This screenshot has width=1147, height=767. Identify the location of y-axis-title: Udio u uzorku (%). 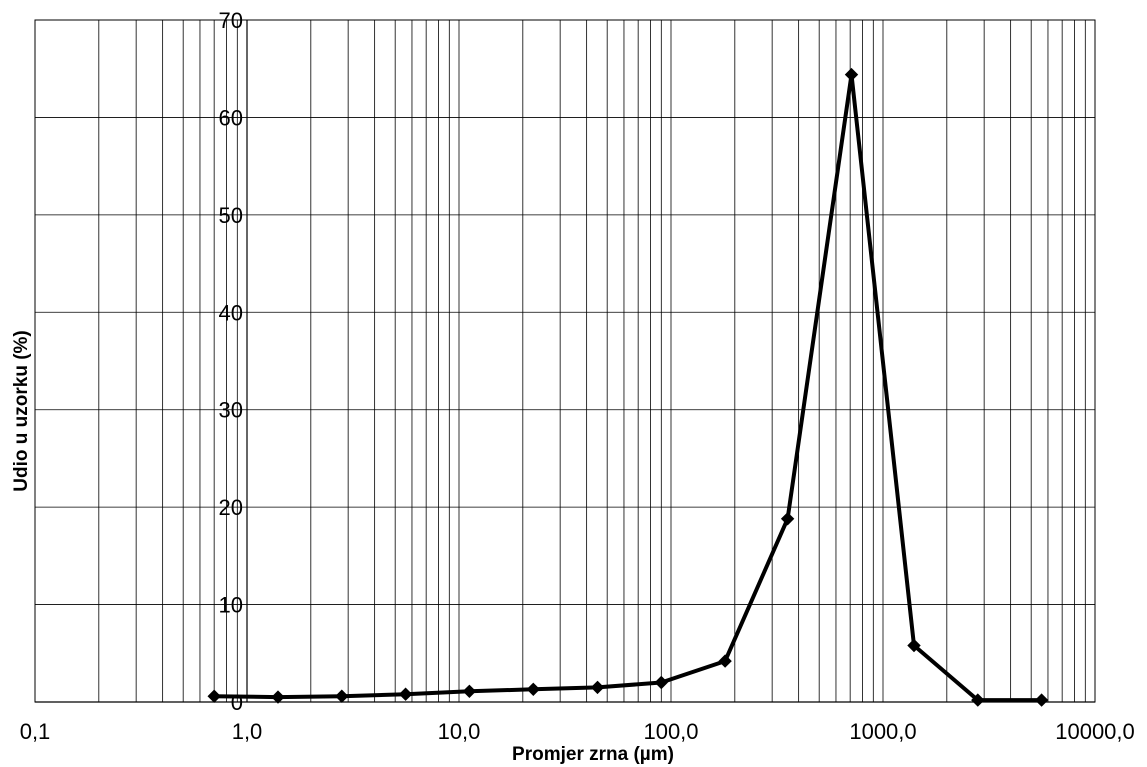
(21, 410).